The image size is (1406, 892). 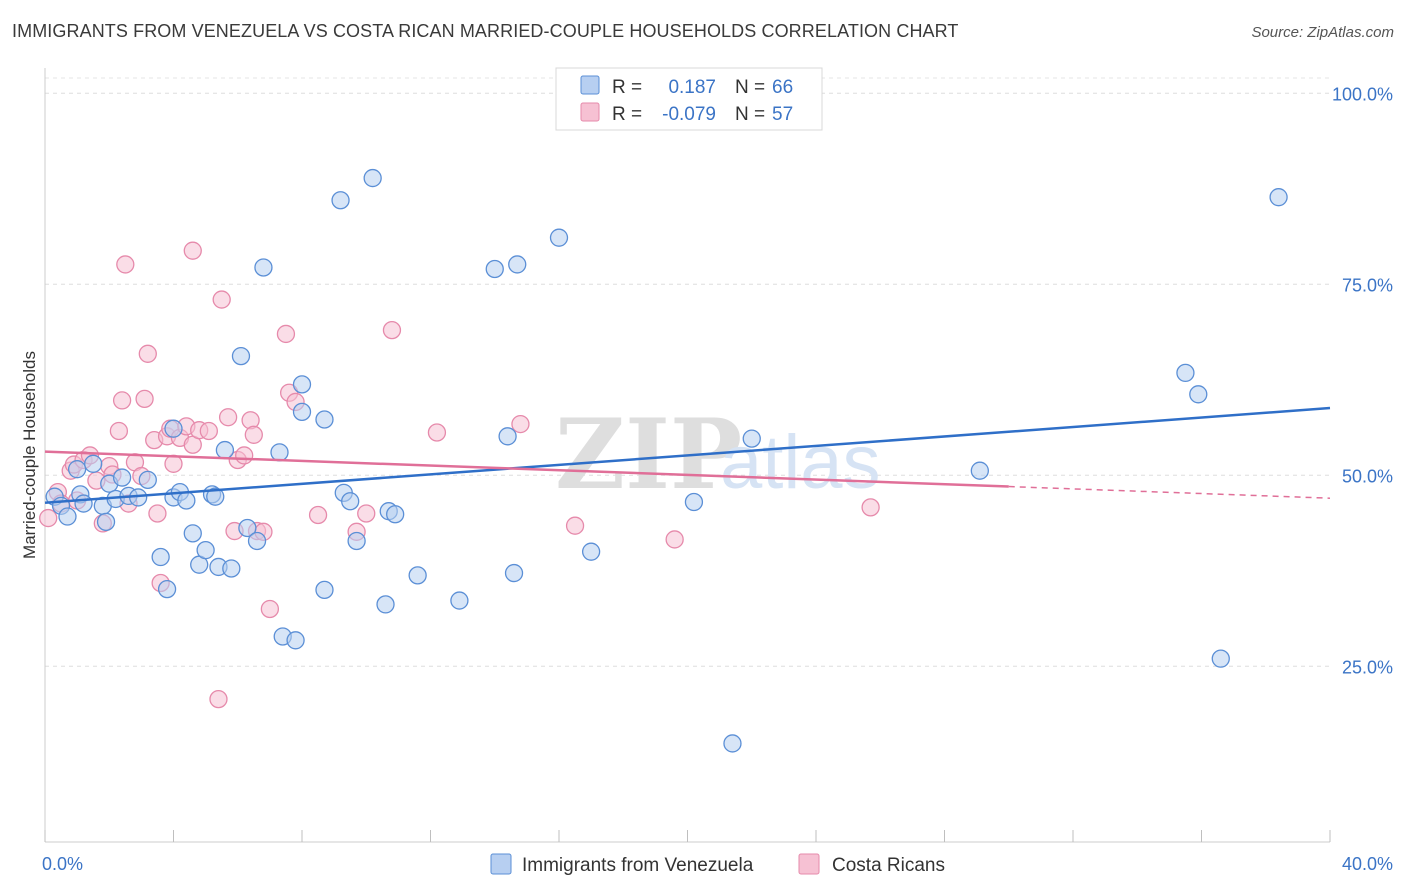 What do you see at coordinates (62, 864) in the screenshot?
I see `x-tick-label-0: 0.0%` at bounding box center [62, 864].